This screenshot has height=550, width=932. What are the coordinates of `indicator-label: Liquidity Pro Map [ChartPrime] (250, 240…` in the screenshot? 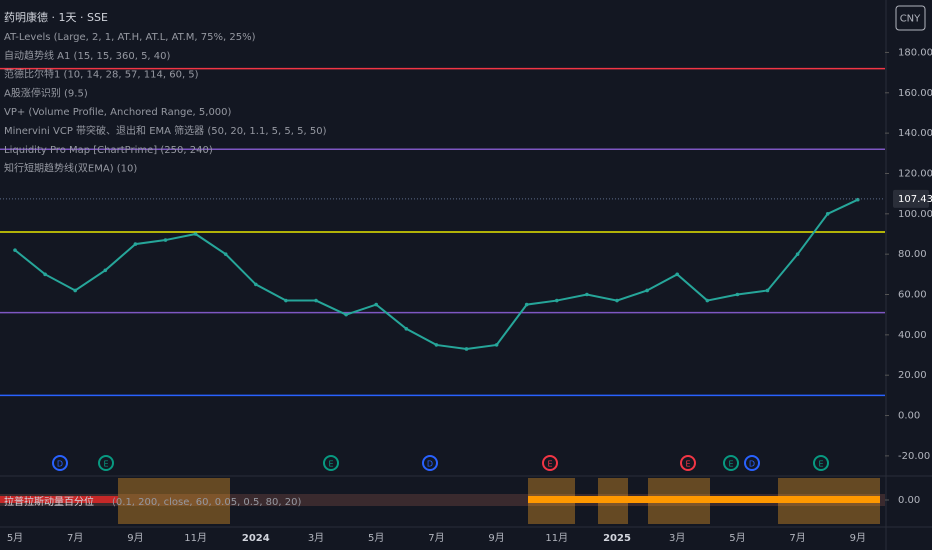 It's located at (108, 150).